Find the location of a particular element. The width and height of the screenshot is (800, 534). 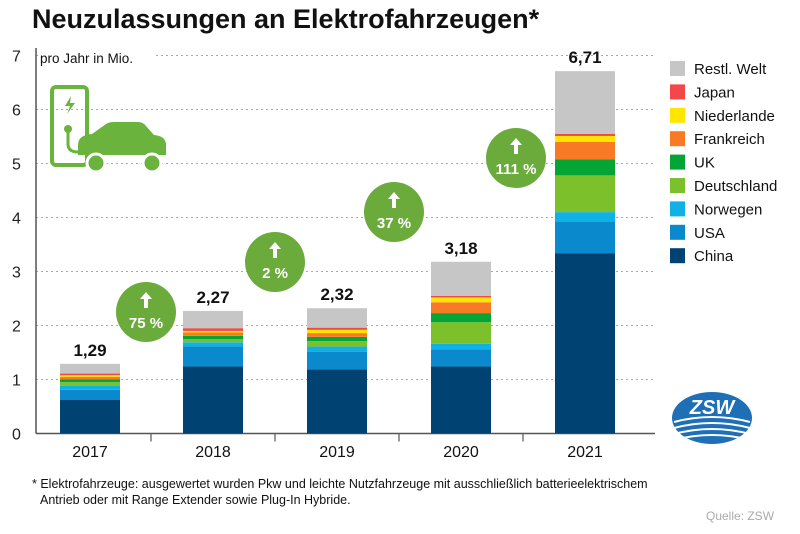

total-label: 2,27 is located at coordinates (212, 297).